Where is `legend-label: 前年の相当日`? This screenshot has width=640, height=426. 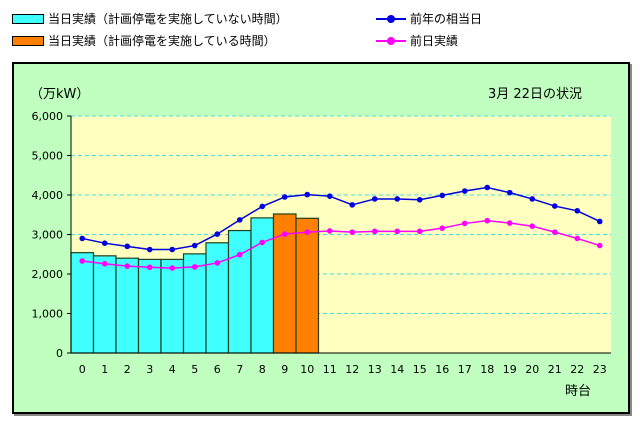
legend-label: 前年の相当日 is located at coordinates (446, 19).